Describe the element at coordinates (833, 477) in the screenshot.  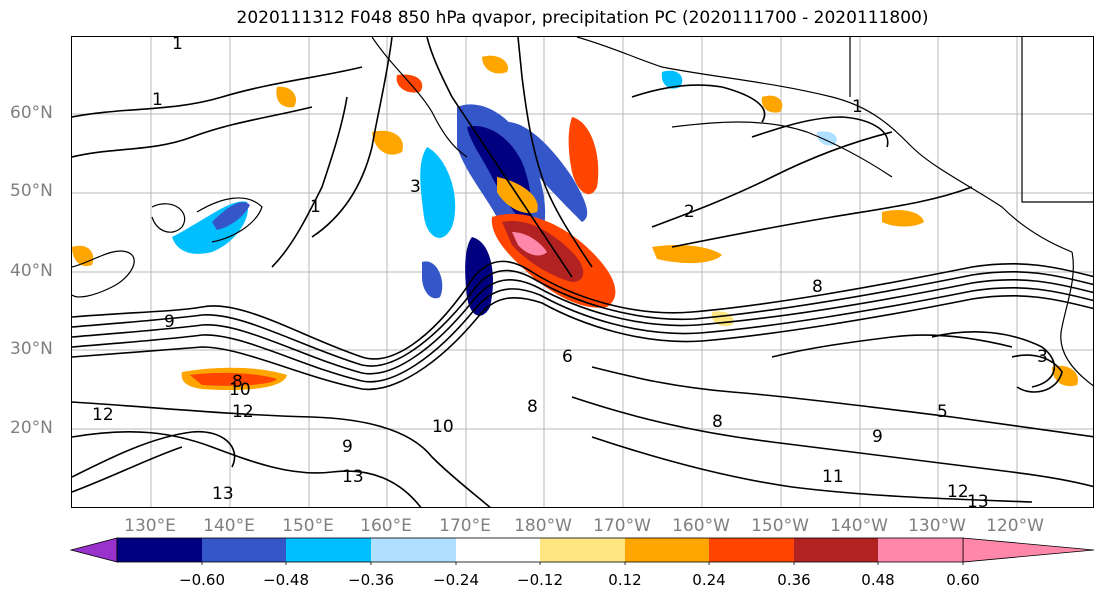
I see `contour-label: 11` at that location.